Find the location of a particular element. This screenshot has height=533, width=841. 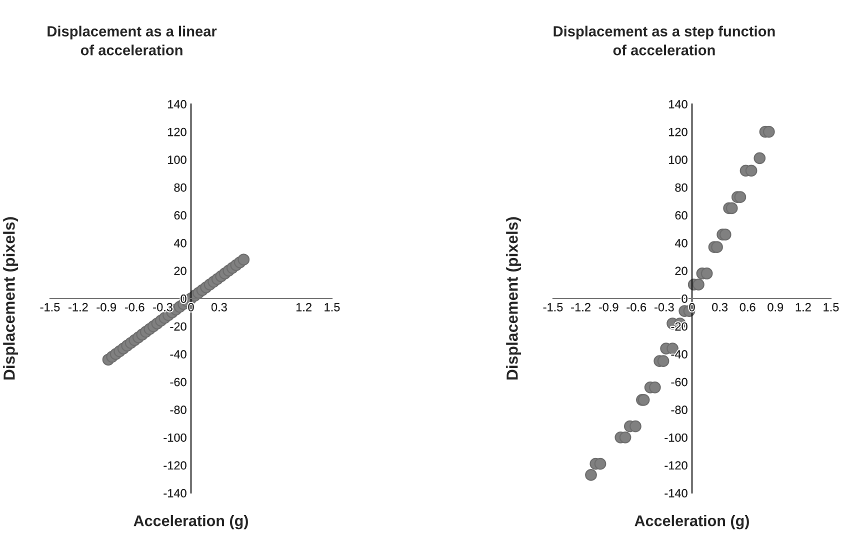

x-tick-label: -0.3 is located at coordinates (664, 307).